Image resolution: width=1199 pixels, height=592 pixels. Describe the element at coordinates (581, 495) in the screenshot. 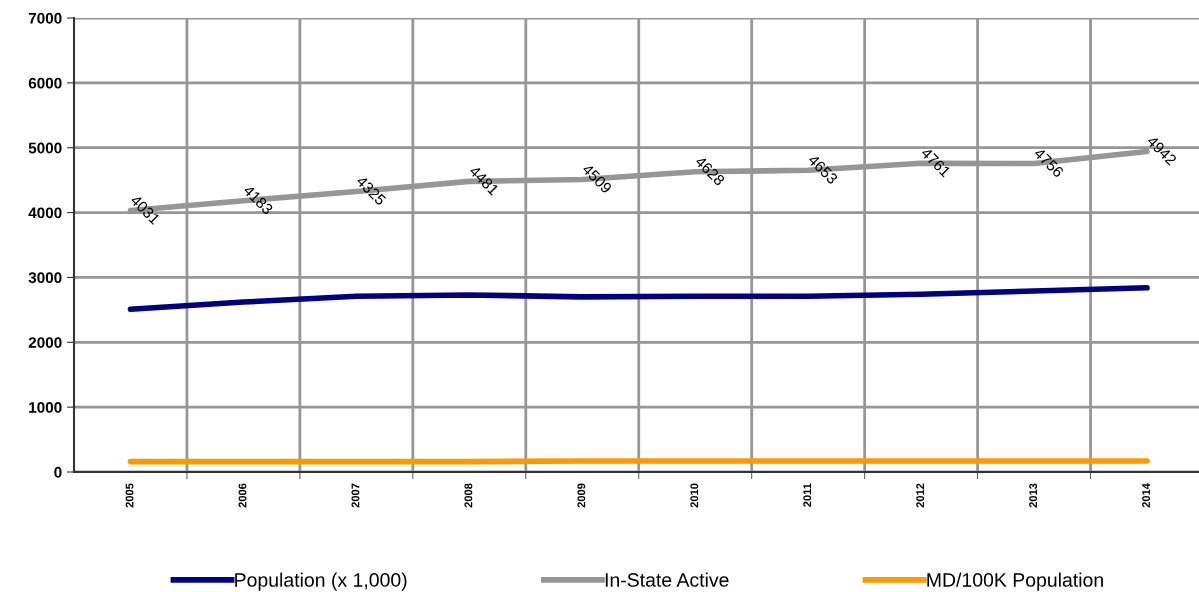

I see `x-tick-label: 2009` at that location.